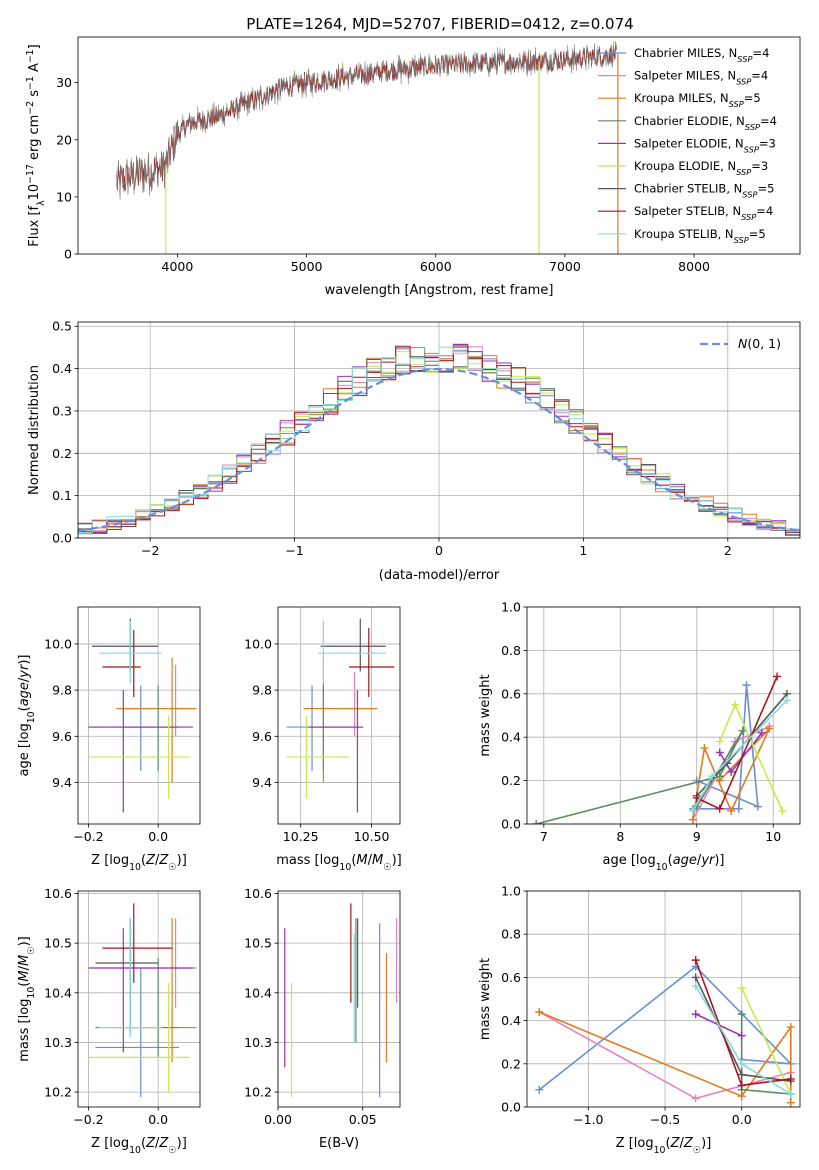 This screenshot has width=819, height=1170. Describe the element at coordinates (371, 662) in the screenshot. I see `errorbar-salpeter-stelib` at that location.